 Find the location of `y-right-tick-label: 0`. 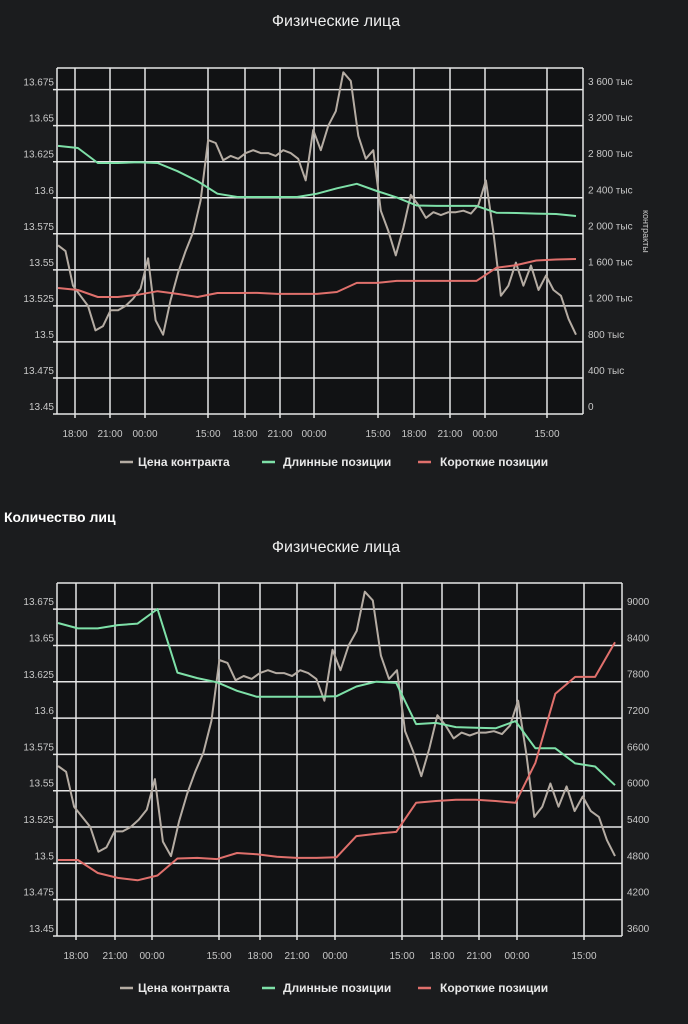

y-right-tick-label: 0 is located at coordinates (591, 407).